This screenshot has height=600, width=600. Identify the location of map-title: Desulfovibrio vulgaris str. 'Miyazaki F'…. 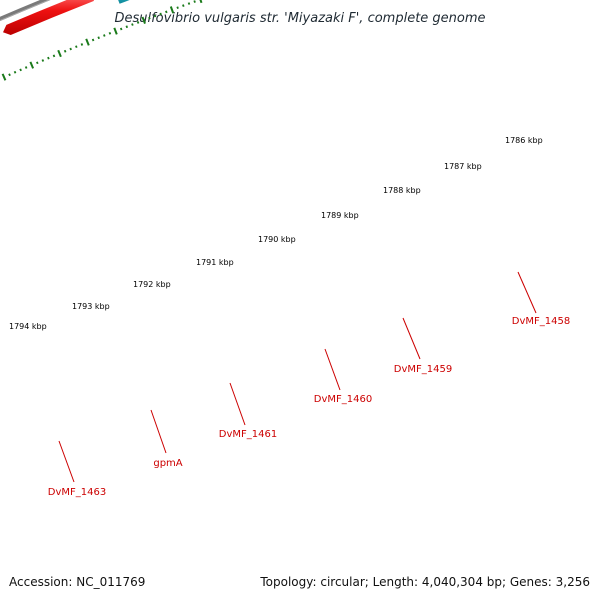
(299, 18).